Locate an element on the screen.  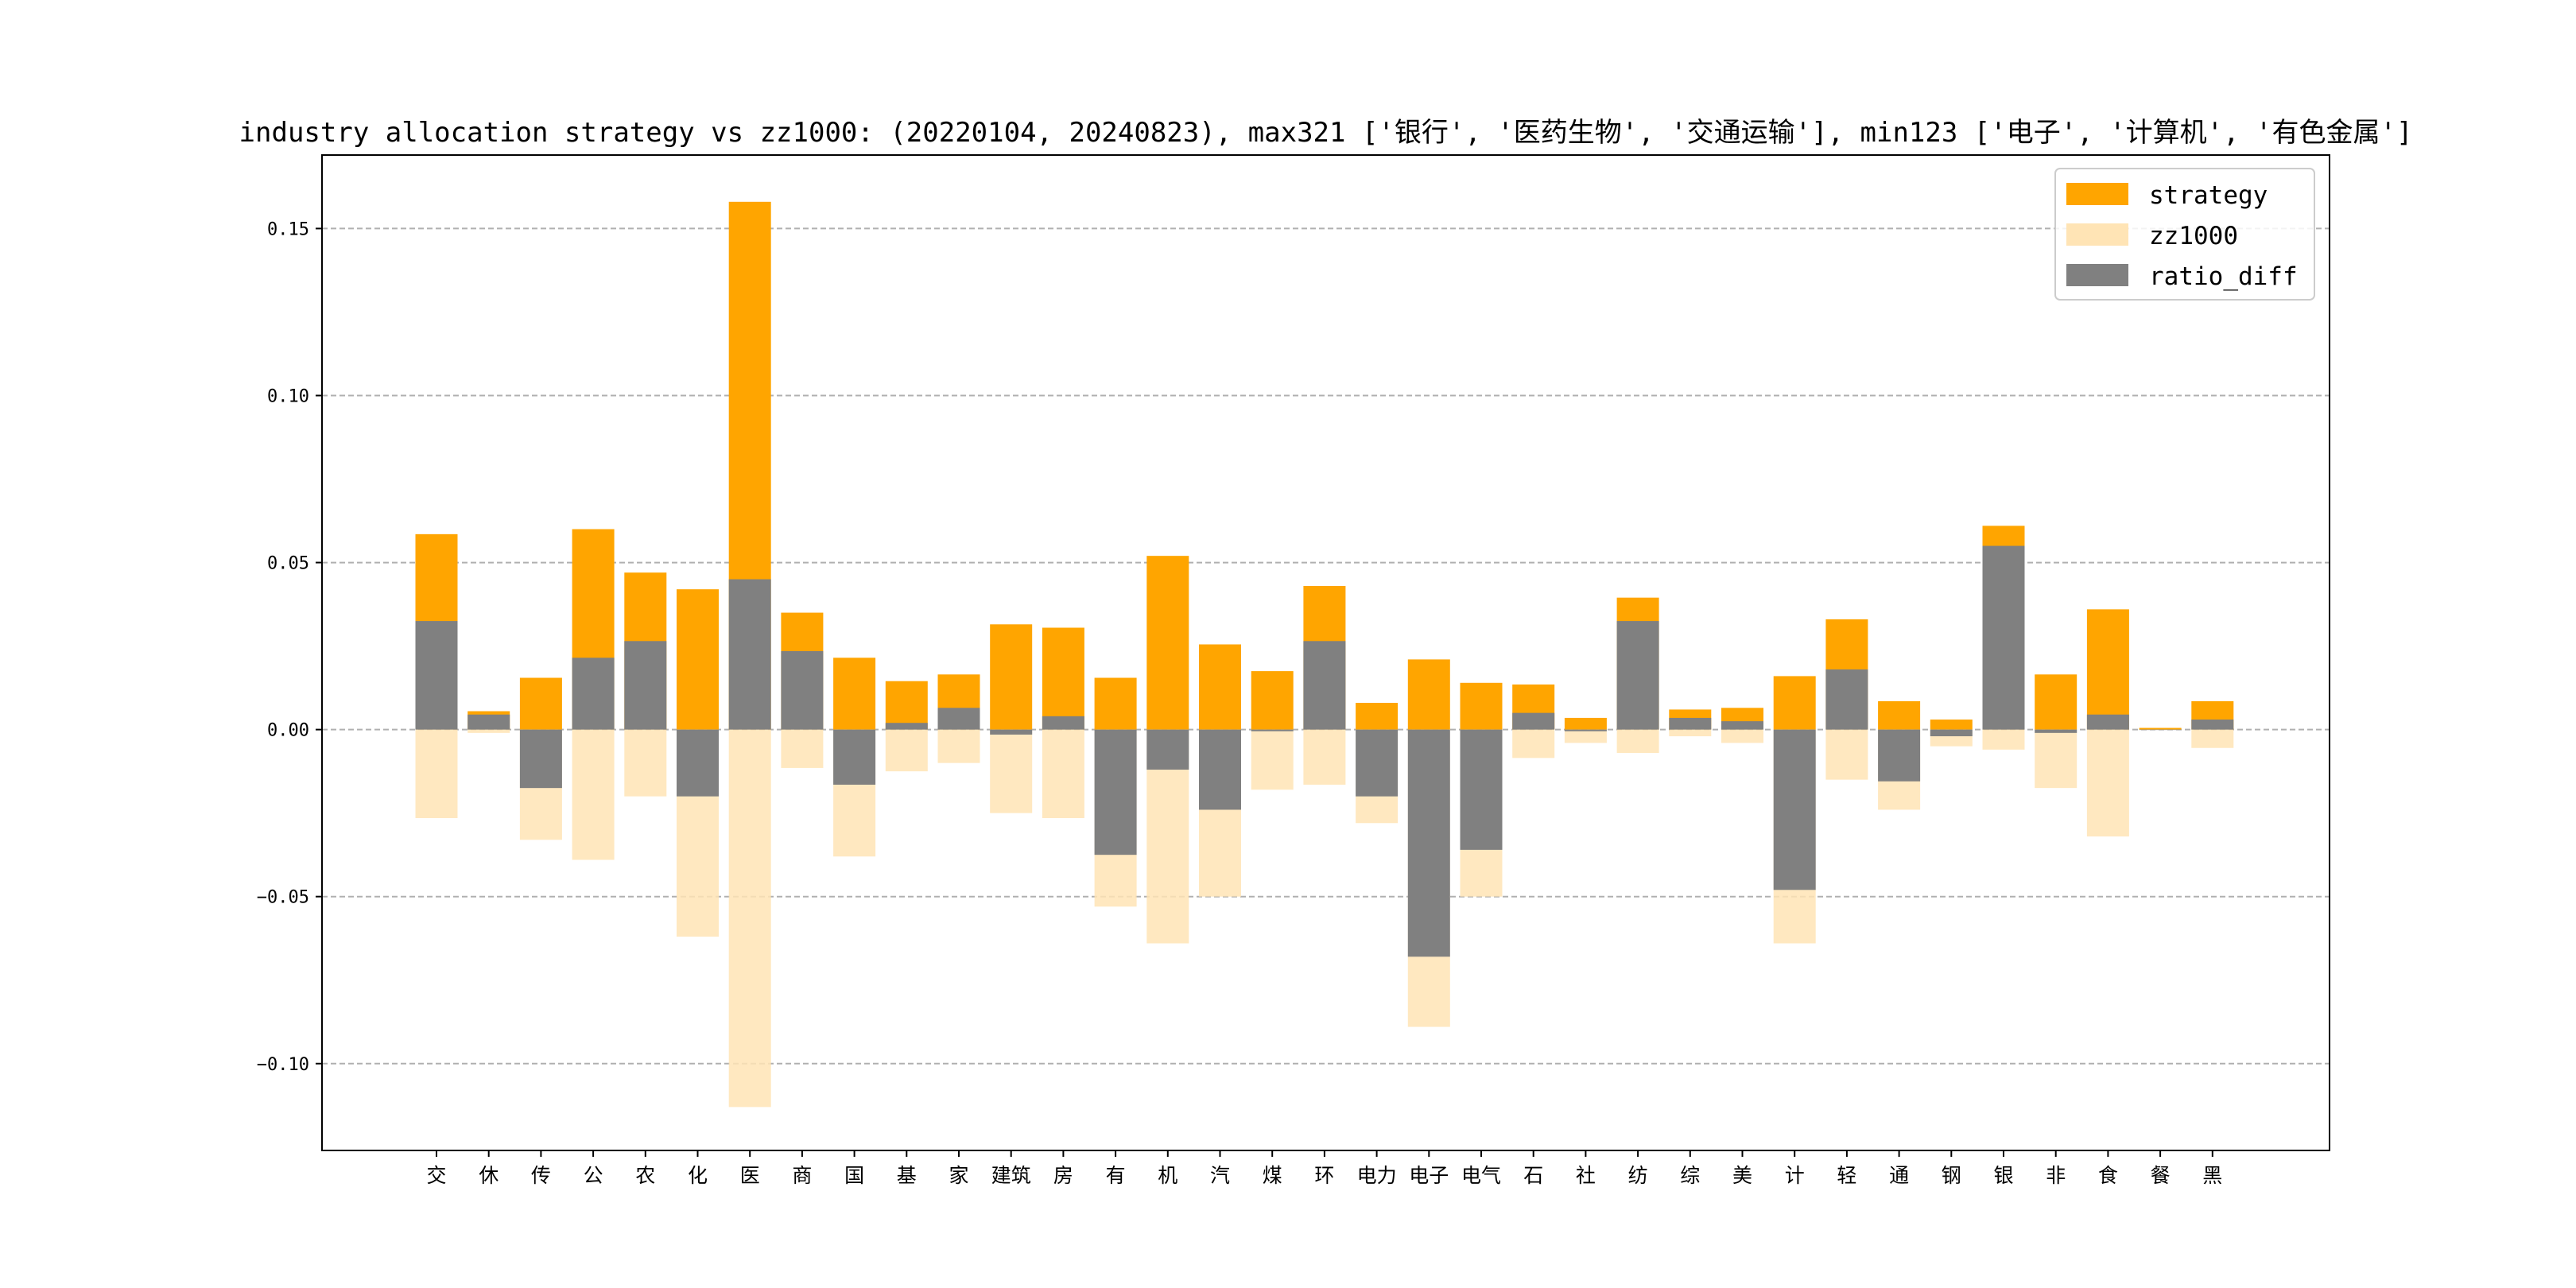
x-tick-label: 环 is located at coordinates (1324, 1175).